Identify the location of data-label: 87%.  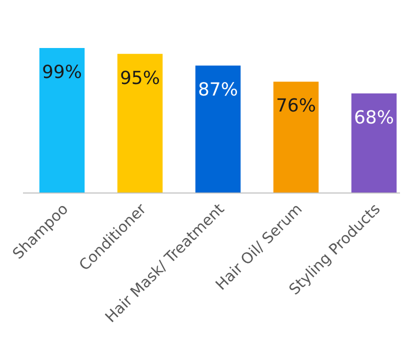
(218, 90).